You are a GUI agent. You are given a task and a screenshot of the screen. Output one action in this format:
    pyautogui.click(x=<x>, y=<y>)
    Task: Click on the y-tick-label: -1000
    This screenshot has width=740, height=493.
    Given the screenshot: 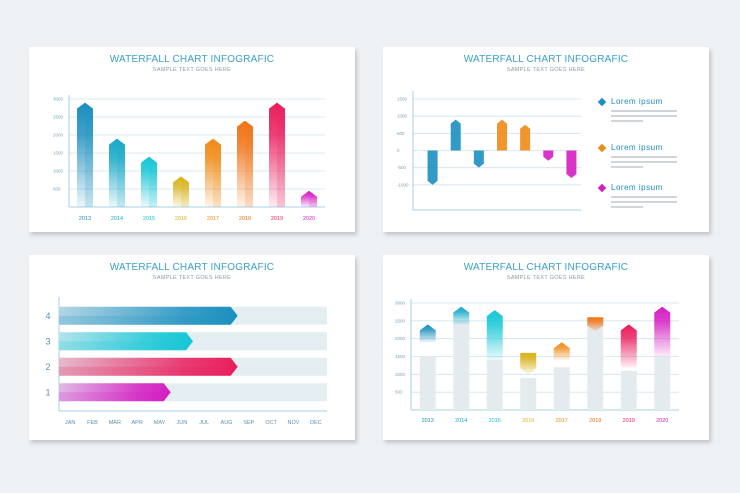 What is the action you would take?
    pyautogui.click(x=403, y=184)
    